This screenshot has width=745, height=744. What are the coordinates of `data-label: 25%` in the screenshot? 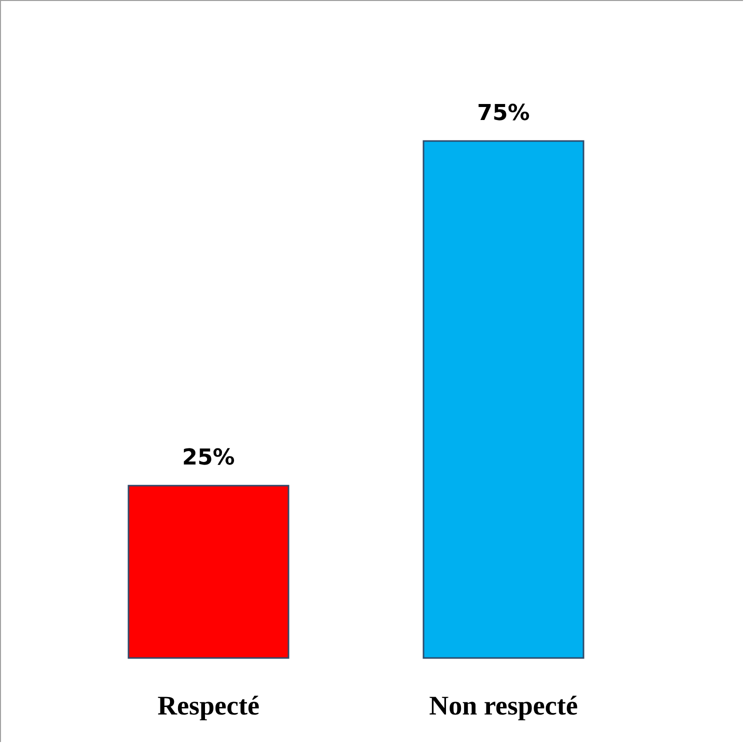 It's located at (208, 458).